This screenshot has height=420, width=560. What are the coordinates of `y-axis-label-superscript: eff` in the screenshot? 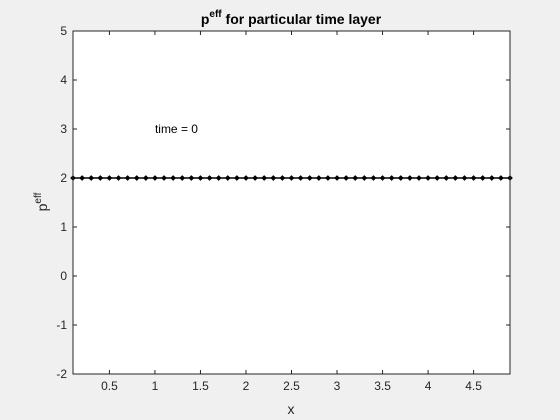 It's located at (38, 197).